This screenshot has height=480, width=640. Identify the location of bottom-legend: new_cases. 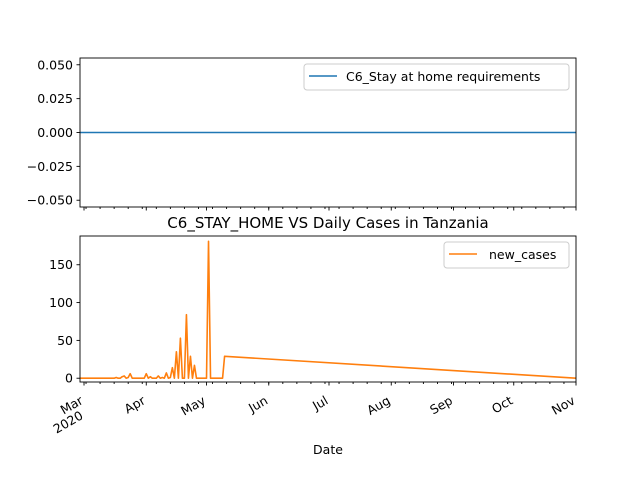
(506, 255).